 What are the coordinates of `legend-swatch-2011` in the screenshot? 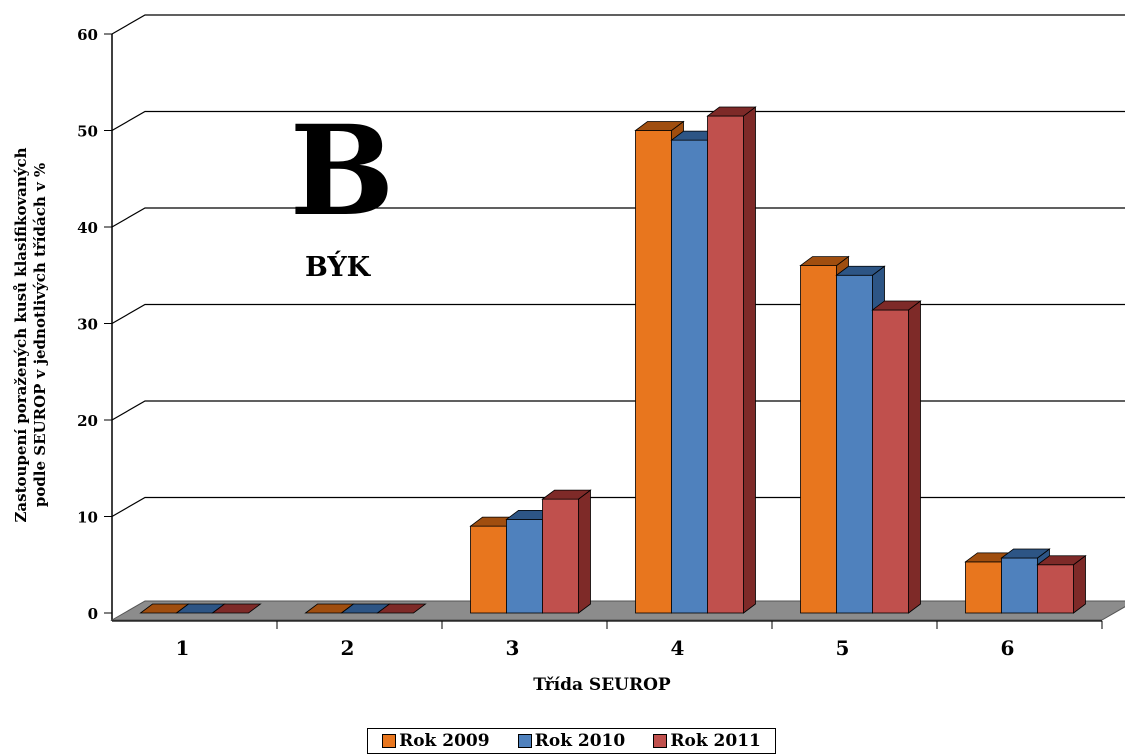 It's located at (660, 741).